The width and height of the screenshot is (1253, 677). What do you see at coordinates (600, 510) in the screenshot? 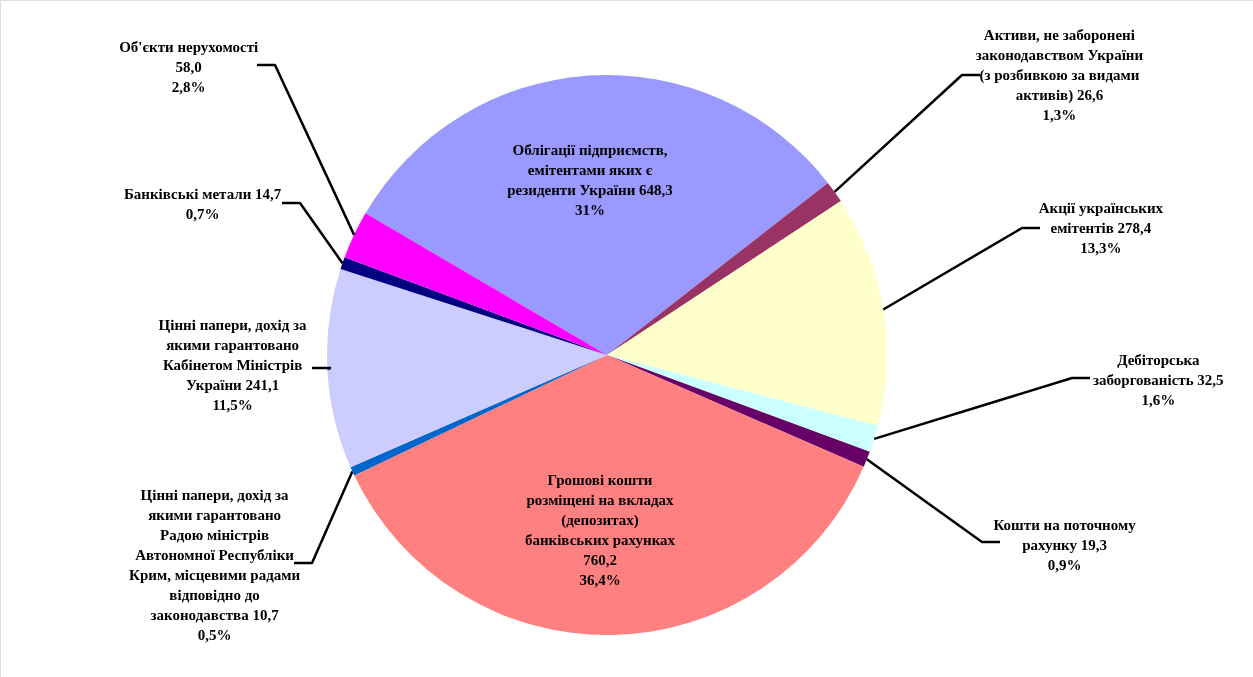
I see `slice-label: Грошові кошти розміщені на вкладах (депозитах) банківських рахунках` at bounding box center [600, 510].